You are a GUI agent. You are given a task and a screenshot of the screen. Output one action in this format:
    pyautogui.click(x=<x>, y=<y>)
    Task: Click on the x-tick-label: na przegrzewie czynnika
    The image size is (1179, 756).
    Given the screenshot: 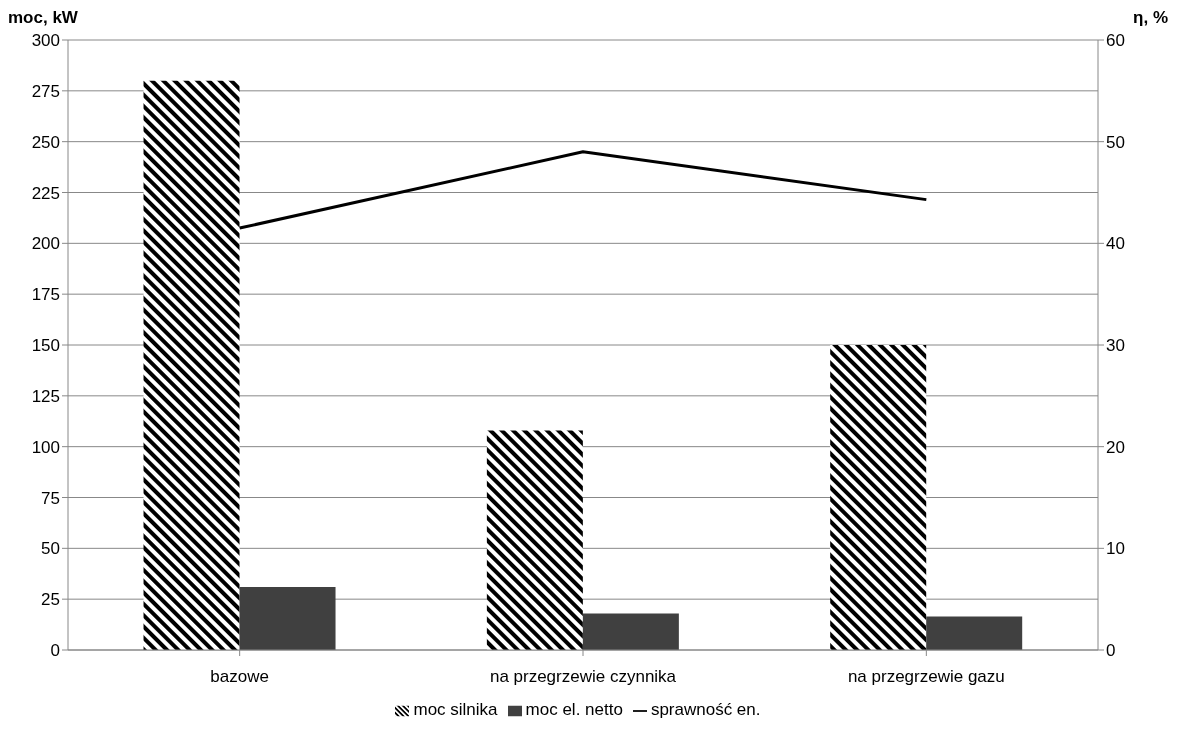 What is the action you would take?
    pyautogui.click(x=583, y=677)
    